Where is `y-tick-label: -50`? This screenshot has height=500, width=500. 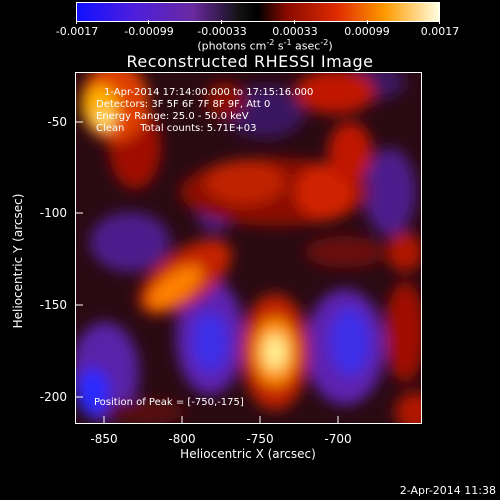 y-tick-label: -50 is located at coordinates (57, 122).